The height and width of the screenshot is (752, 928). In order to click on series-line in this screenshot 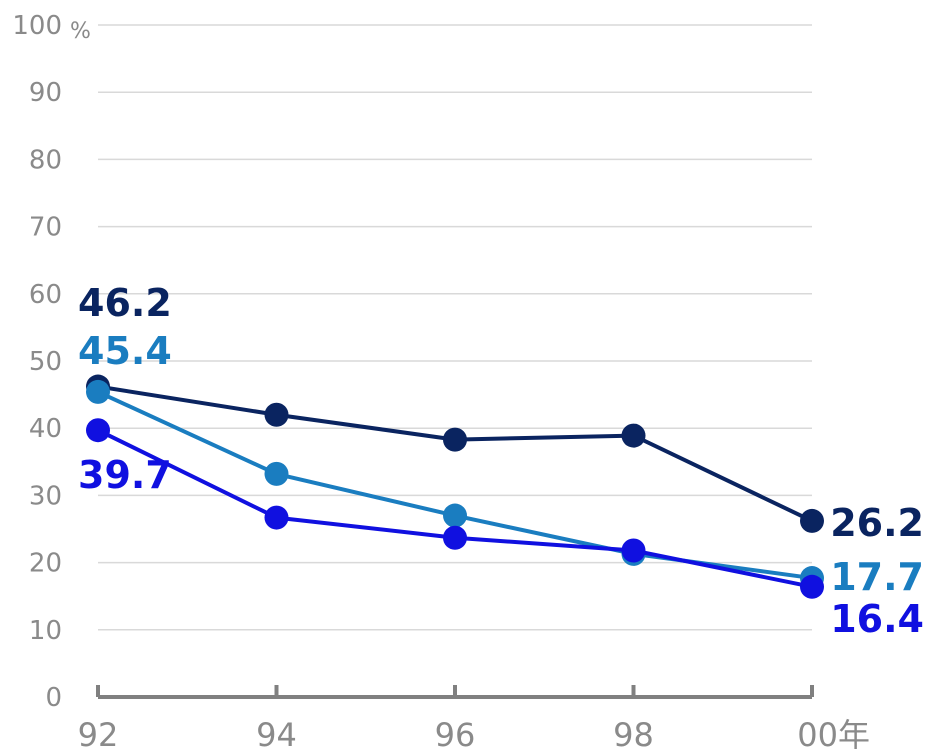, I will do `click(455, 453)`.